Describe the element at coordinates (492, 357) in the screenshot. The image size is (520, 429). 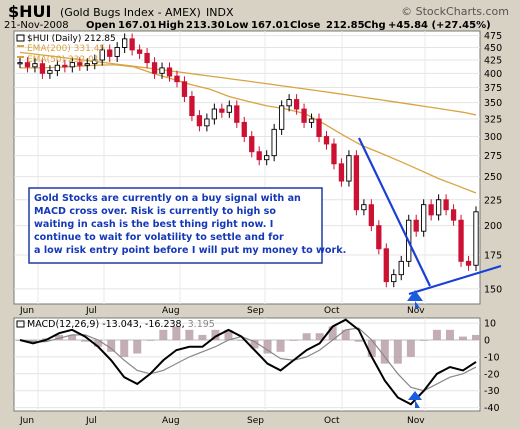
I see `macd-tick-label: -10` at that location.